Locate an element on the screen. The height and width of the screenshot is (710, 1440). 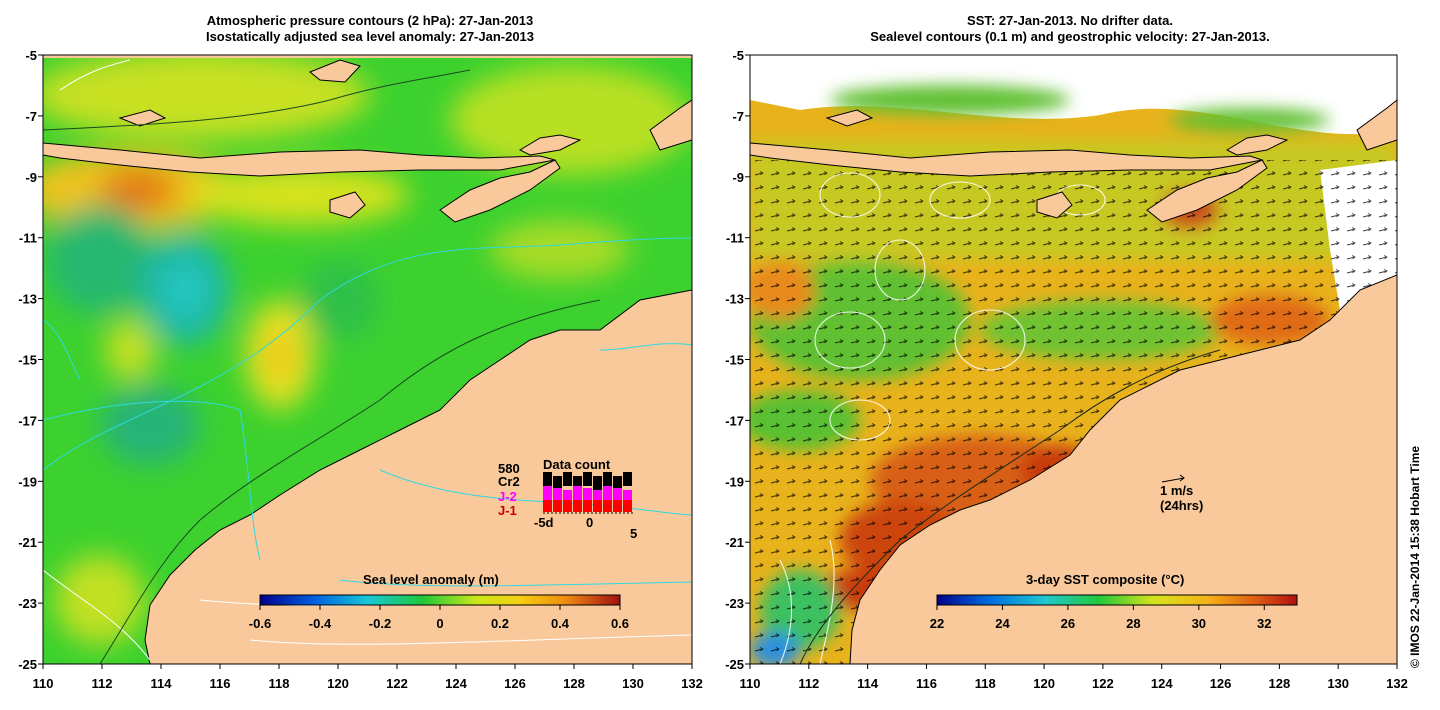
right-lon-label: 120 is located at coordinates (1044, 683).